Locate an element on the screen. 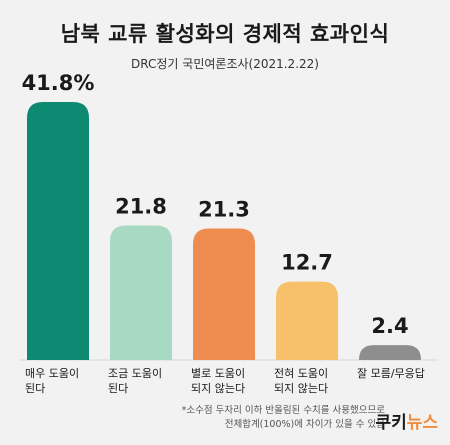 Image resolution: width=450 pixels, height=445 pixels. category-label-2-line-2: 된다 is located at coordinates (118, 388).